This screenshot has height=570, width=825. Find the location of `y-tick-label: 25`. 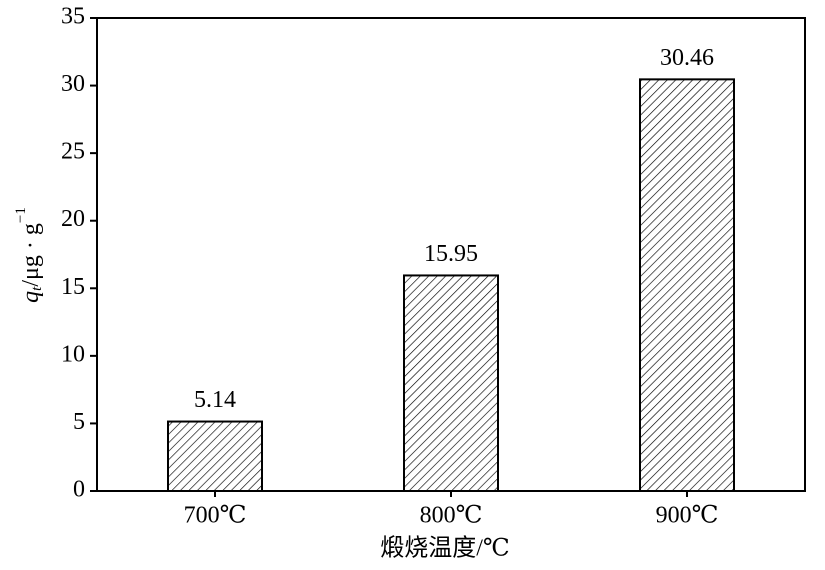

y-tick-label: 25 is located at coordinates (73, 152).